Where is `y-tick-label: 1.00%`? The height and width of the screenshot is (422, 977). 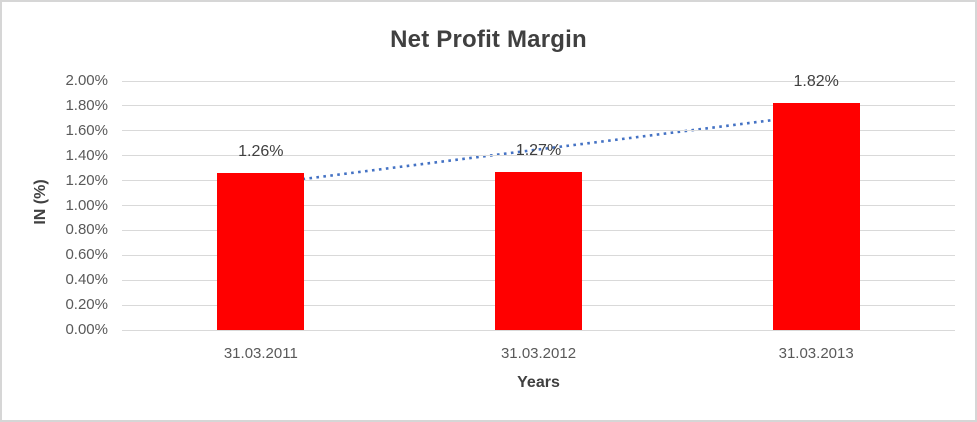
y-tick-label: 1.00% is located at coordinates (86, 205).